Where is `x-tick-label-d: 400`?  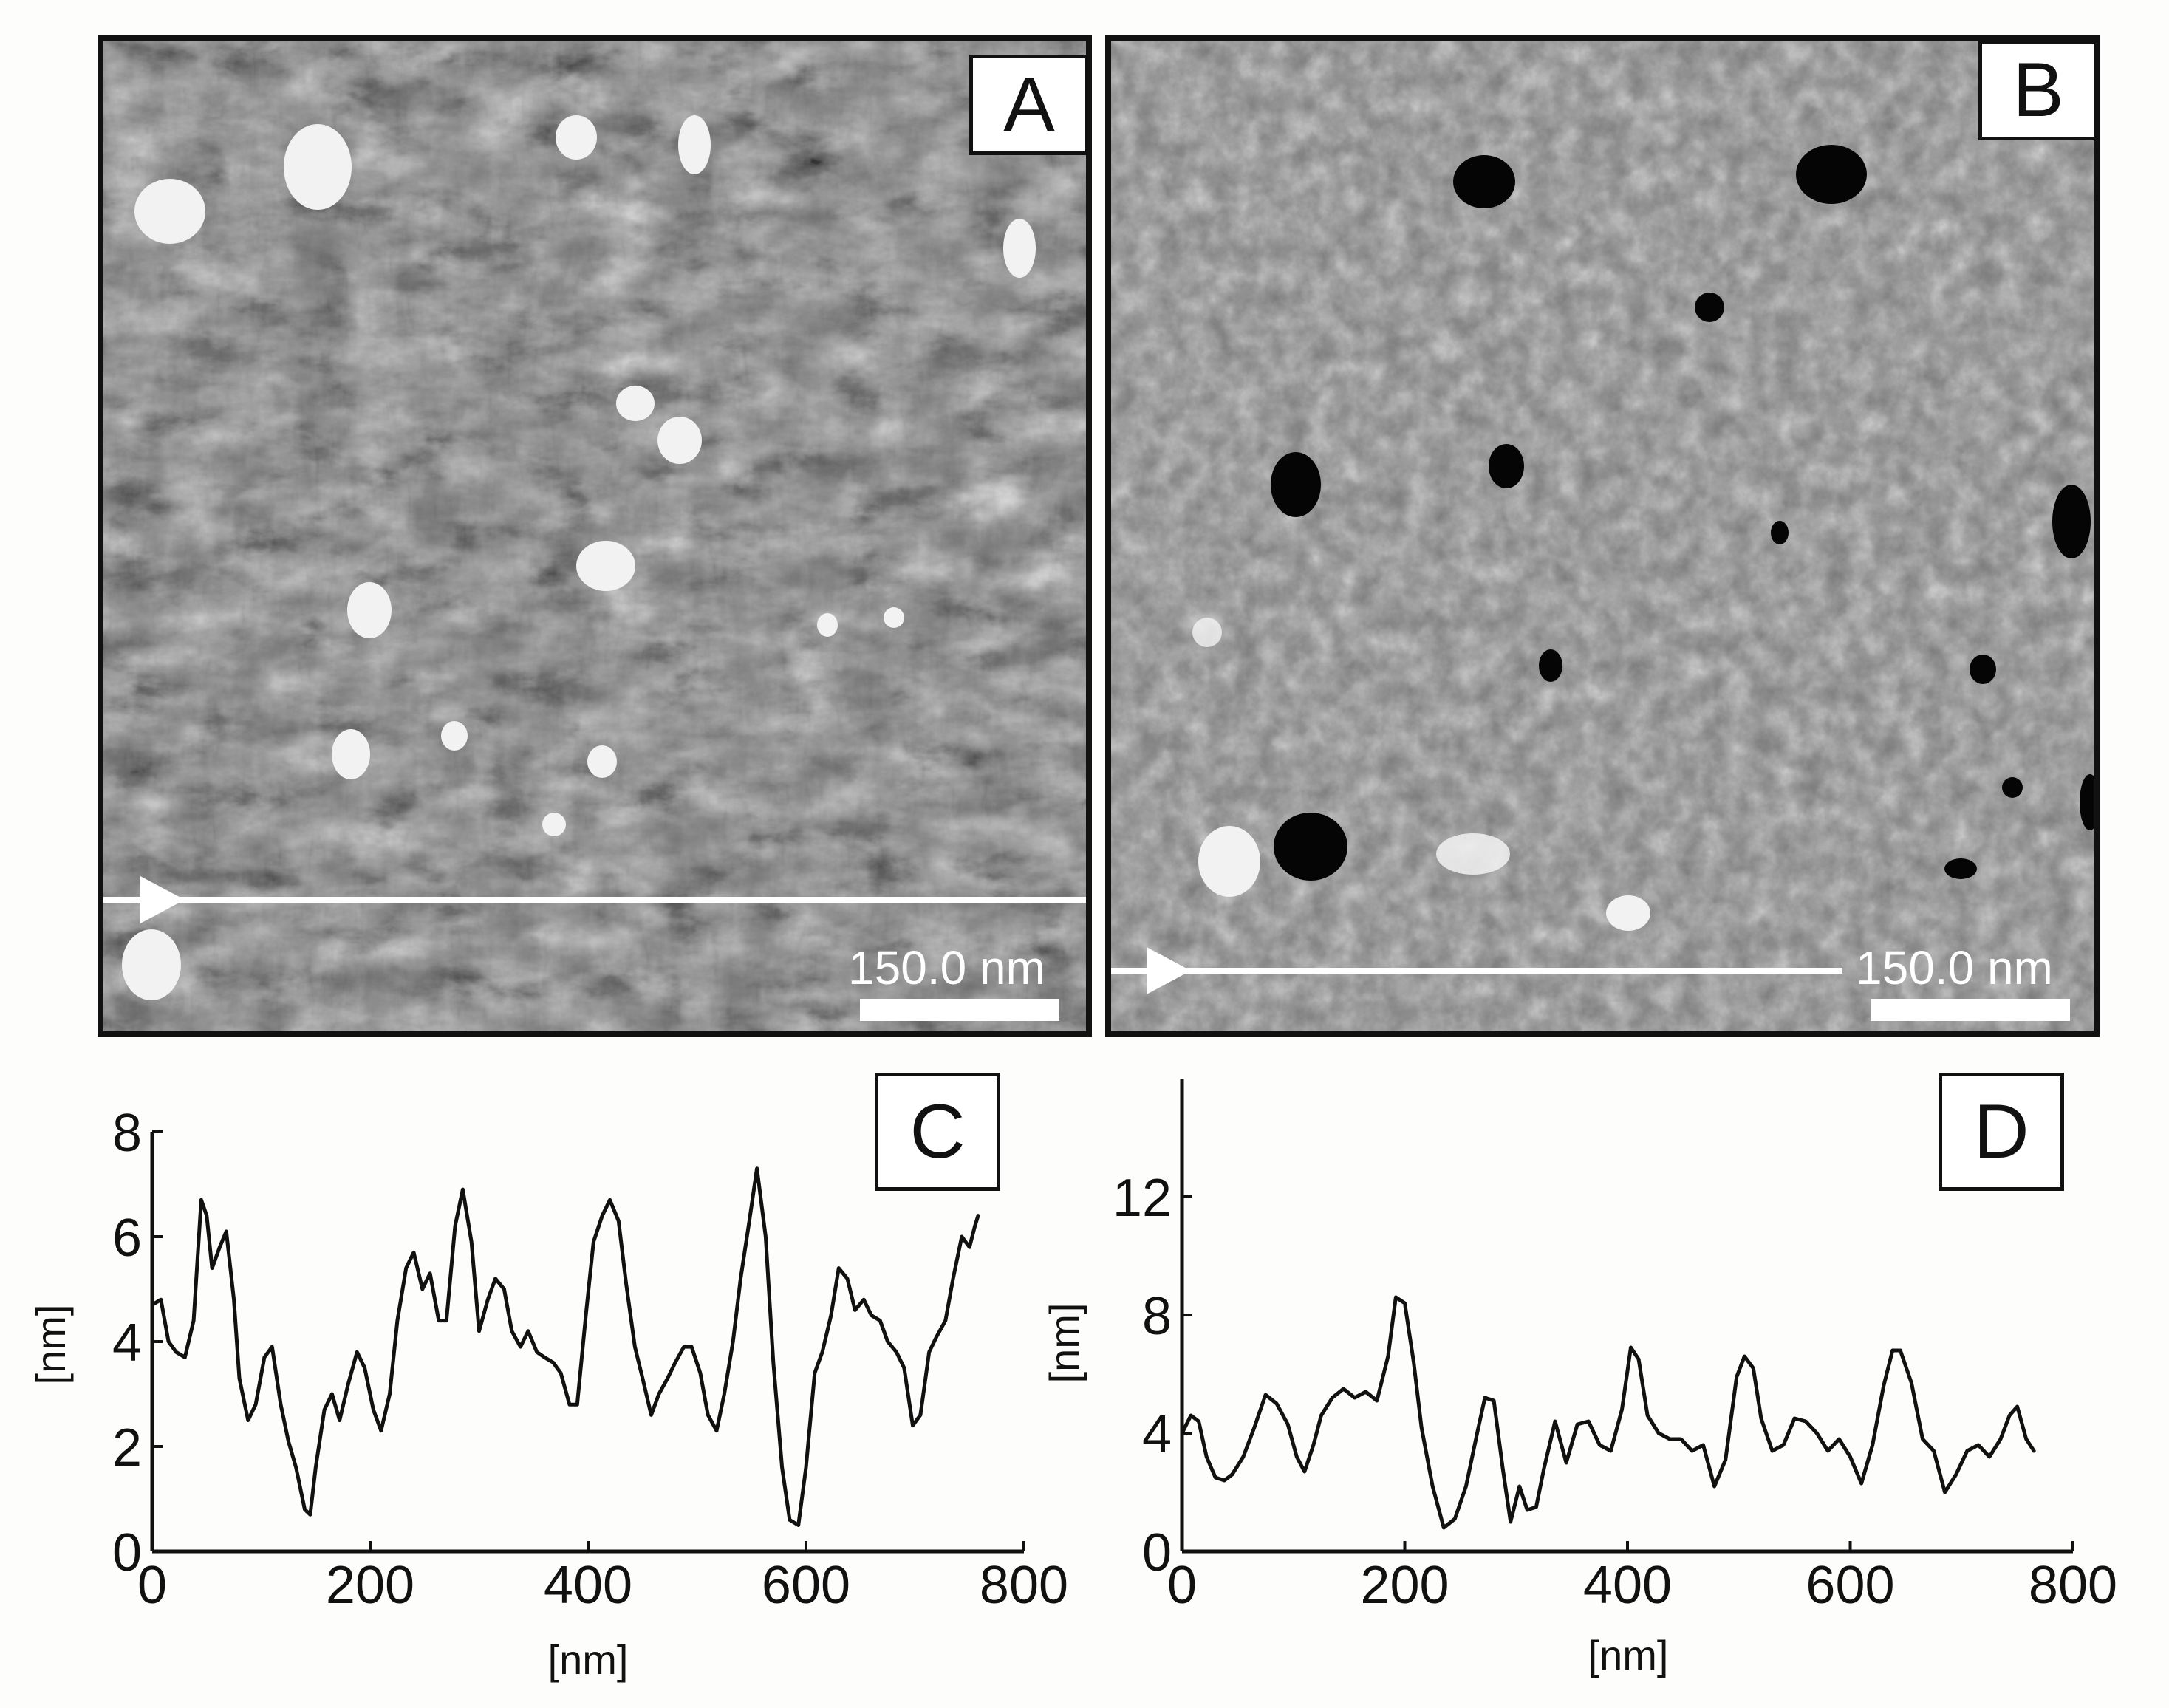 x-tick-label-d: 400 is located at coordinates (1627, 1585).